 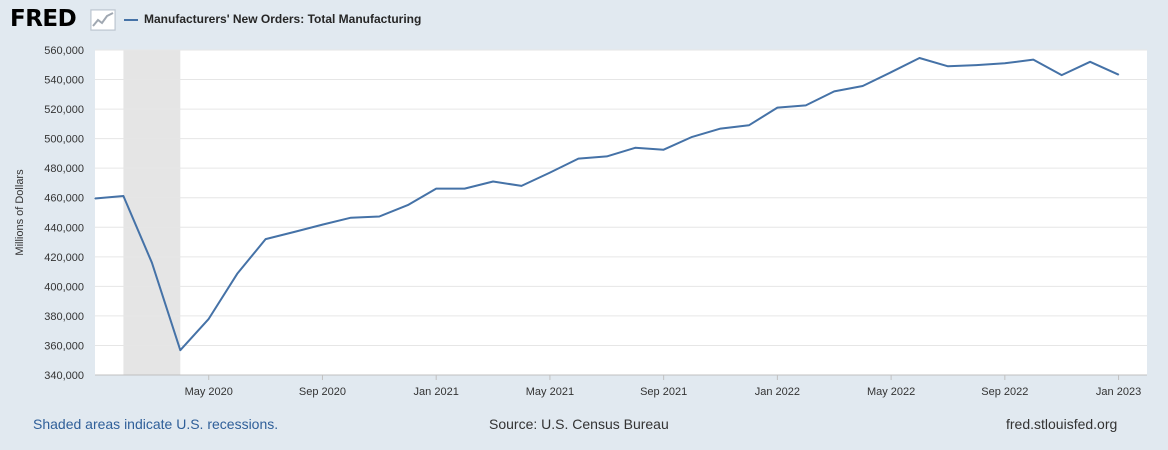 What do you see at coordinates (579, 424) in the screenshot?
I see `source-note: Source: U.S. Census Bureau` at bounding box center [579, 424].